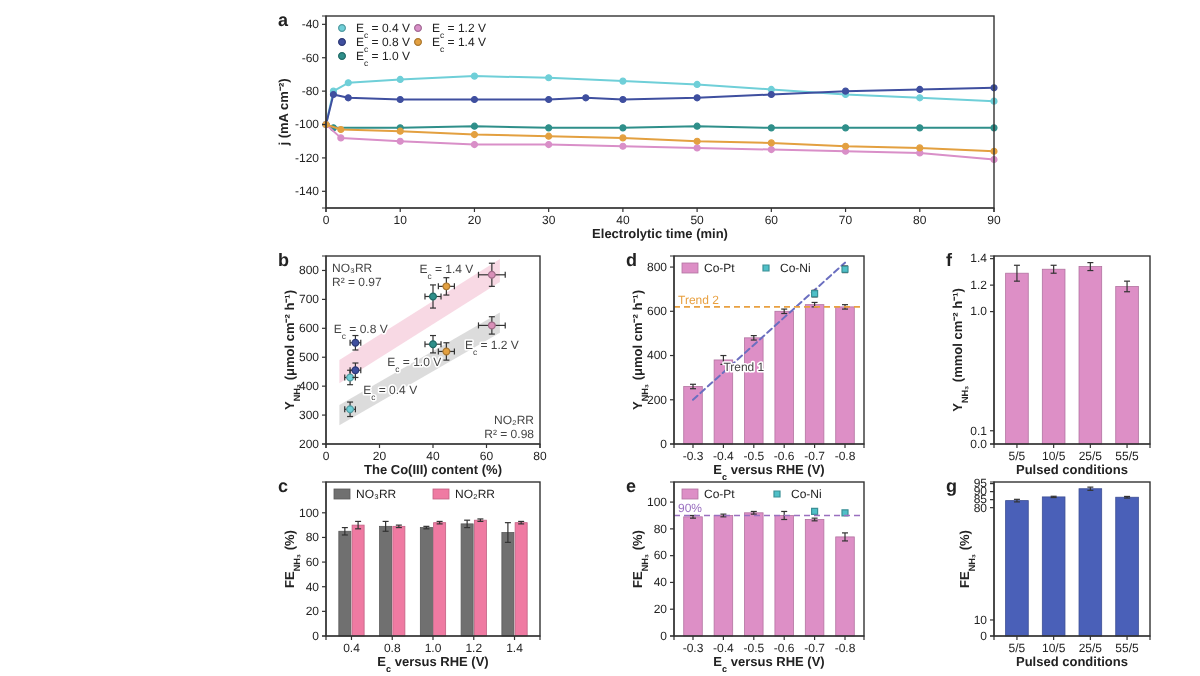 This screenshot has height=676, width=1200. What do you see at coordinates (284, 260) in the screenshot?
I see `chart-title: b` at bounding box center [284, 260].